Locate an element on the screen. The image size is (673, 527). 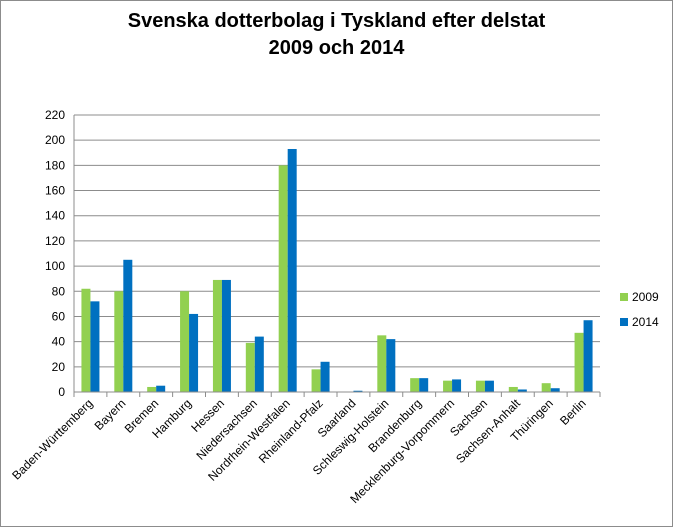
bar-2014-Saarland is located at coordinates (358, 391).